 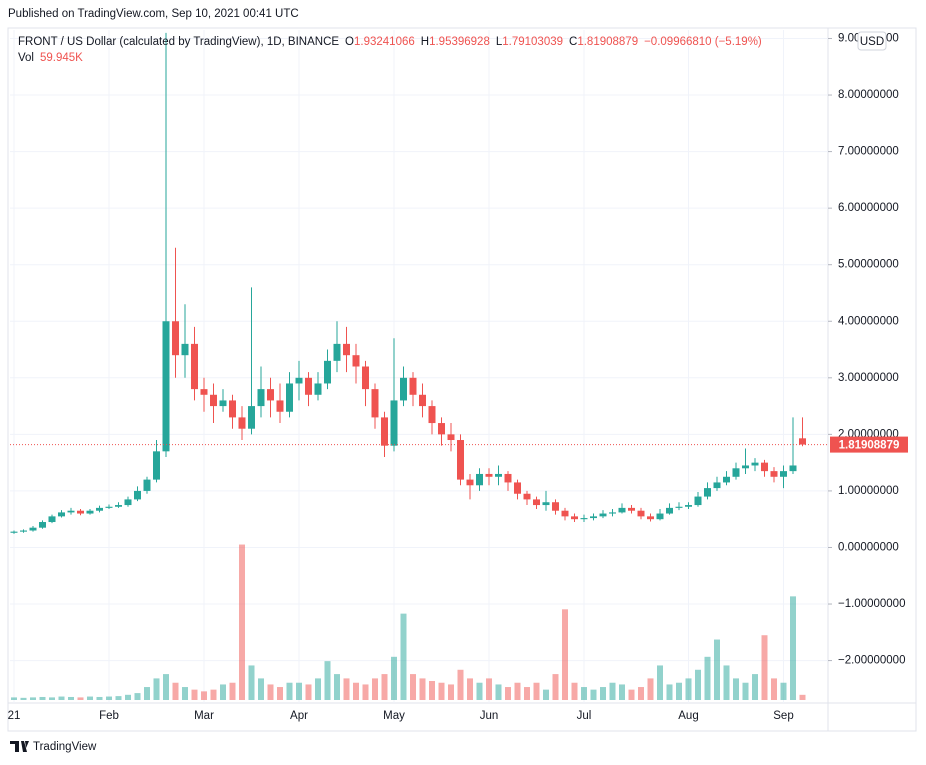 What do you see at coordinates (573, 42) in the screenshot?
I see `close-label: C` at bounding box center [573, 42].